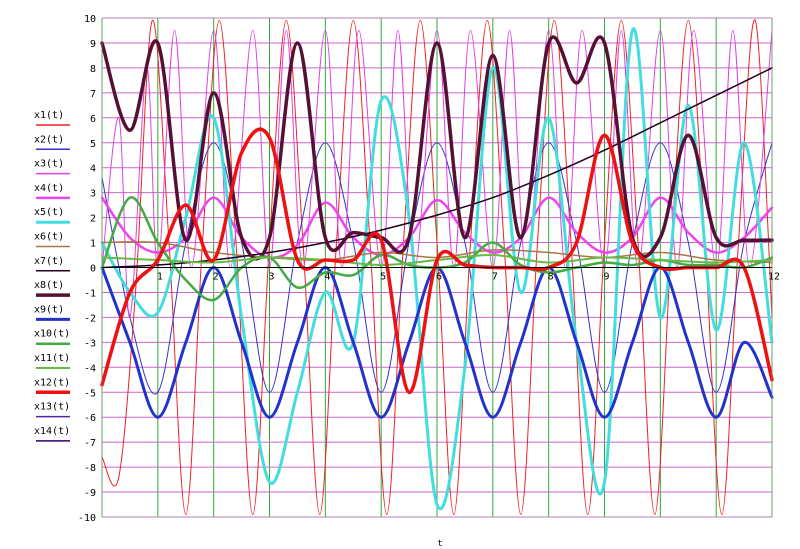 The width and height of the screenshot is (800, 549). What do you see at coordinates (90, 318) in the screenshot?
I see `y-tick-label: -2` at bounding box center [90, 318].